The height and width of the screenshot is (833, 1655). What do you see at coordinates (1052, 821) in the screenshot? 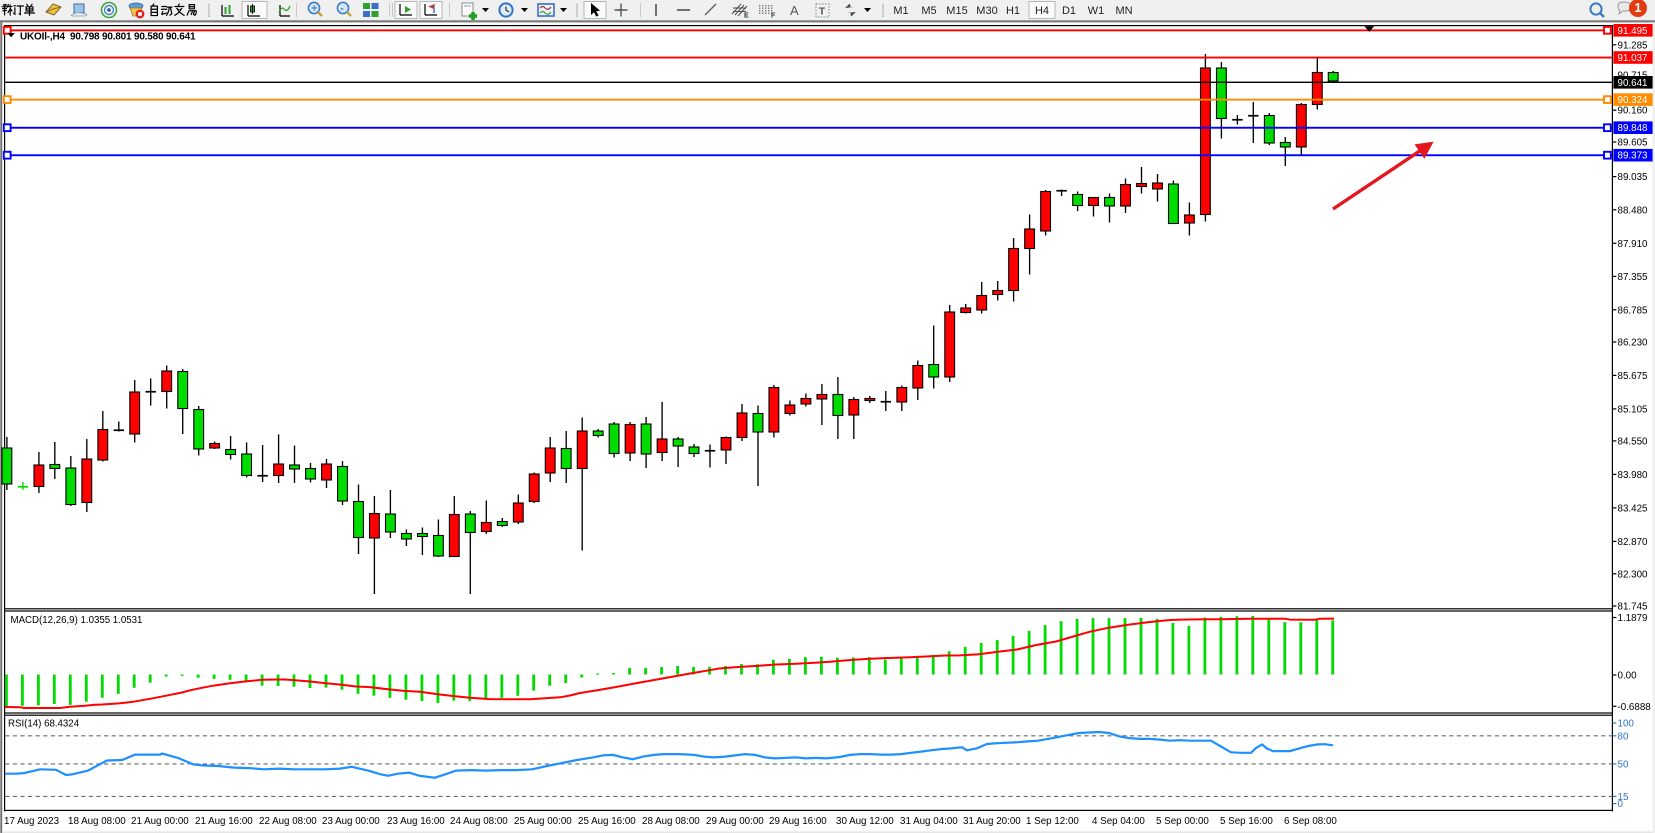
I see `svg-text: 1 Sep 12:00` at bounding box center [1052, 821].